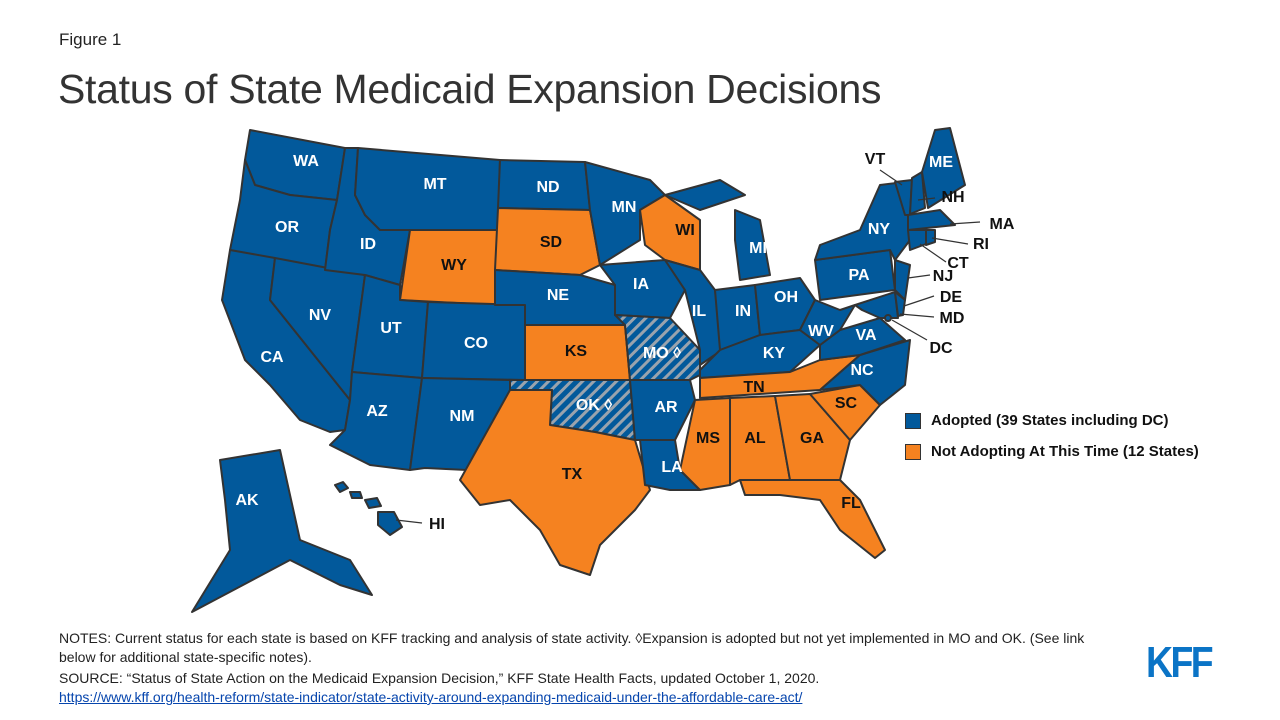 The height and width of the screenshot is (720, 1280). What do you see at coordinates (981, 244) in the screenshot?
I see `label-ri: RI` at bounding box center [981, 244].